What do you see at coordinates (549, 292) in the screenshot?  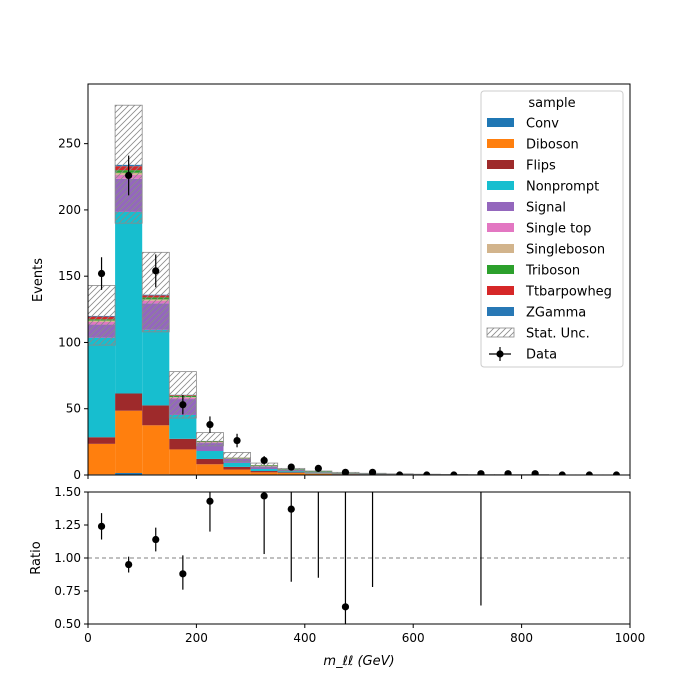 I see `legend-entry: Ttbarpowheg` at bounding box center [549, 292].